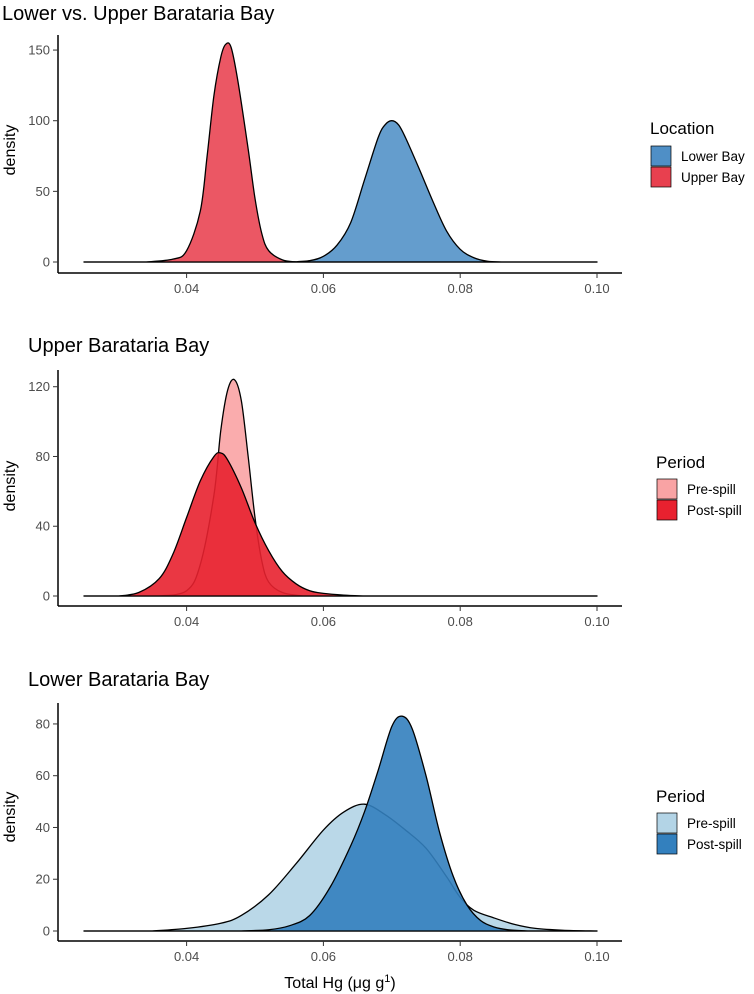 The height and width of the screenshot is (994, 754). What do you see at coordinates (667, 510) in the screenshot?
I see `legend-swatch-post-spill-upper` at bounding box center [667, 510].